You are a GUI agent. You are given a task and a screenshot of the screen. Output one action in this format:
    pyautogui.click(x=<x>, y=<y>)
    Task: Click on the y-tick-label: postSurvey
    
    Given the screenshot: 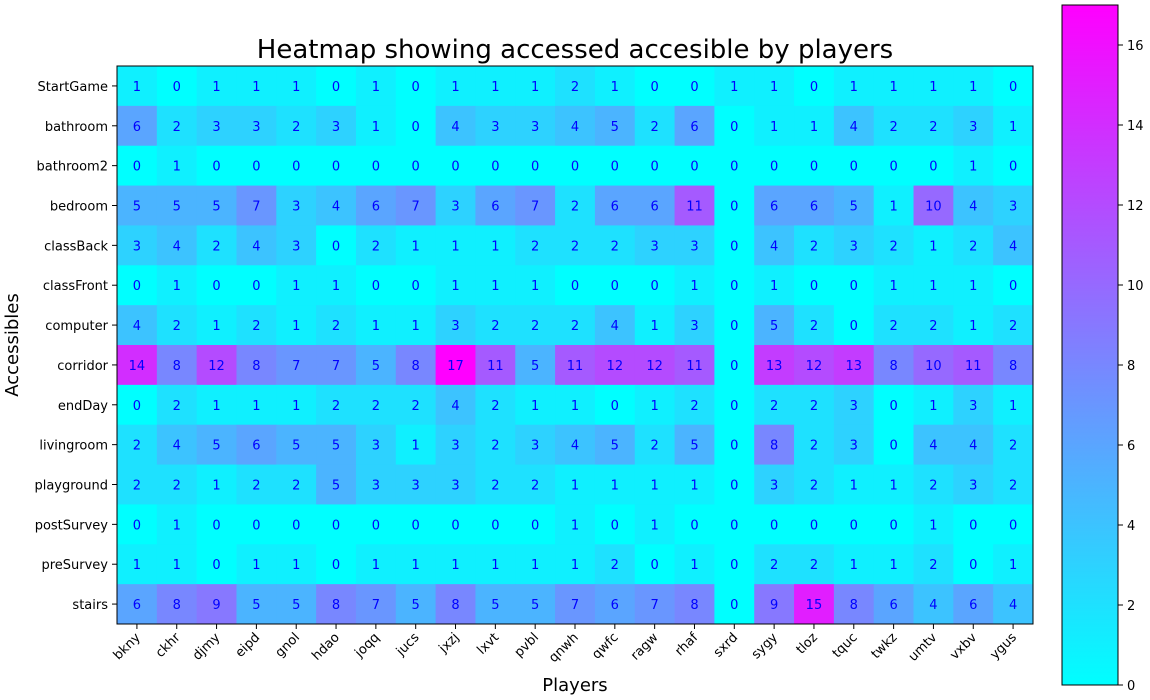 What is the action you would take?
    pyautogui.click(x=72, y=525)
    